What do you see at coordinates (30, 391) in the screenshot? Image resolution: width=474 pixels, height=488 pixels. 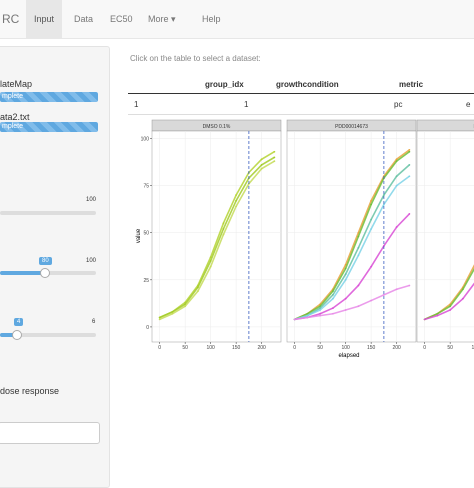 I see `checkbox-label: dose response` at bounding box center [30, 391].